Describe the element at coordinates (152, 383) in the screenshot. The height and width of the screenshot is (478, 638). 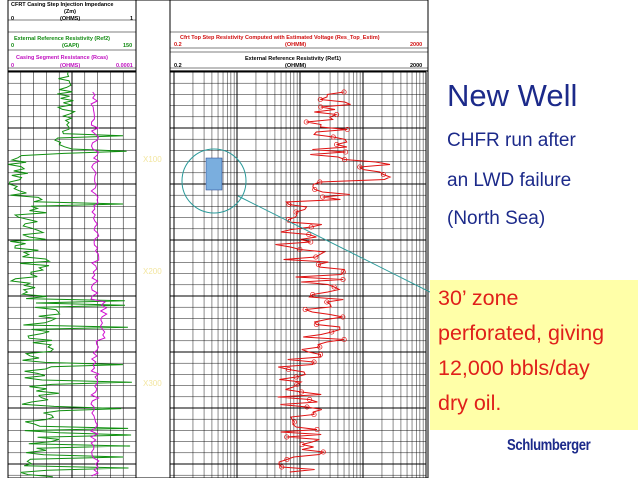
I see `depth-label: X300` at that location.